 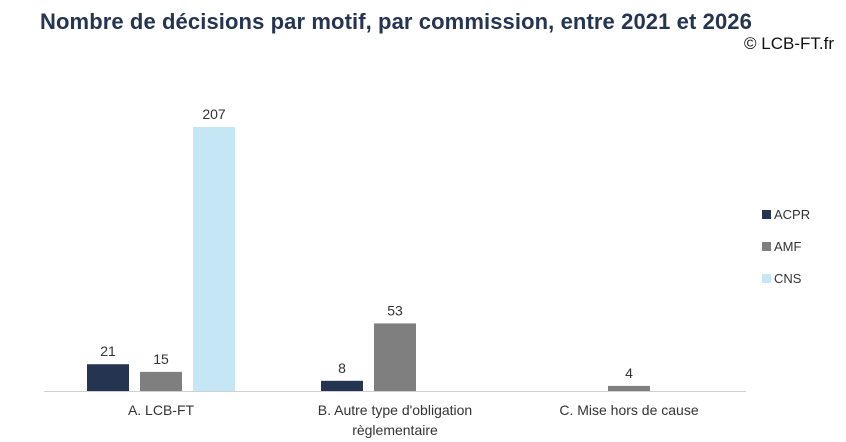 What do you see at coordinates (161, 359) in the screenshot?
I see `data-label-amf-1: 15` at bounding box center [161, 359].